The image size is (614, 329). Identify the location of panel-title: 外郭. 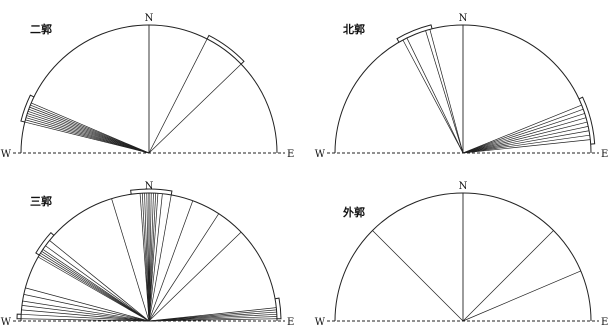
(353, 212).